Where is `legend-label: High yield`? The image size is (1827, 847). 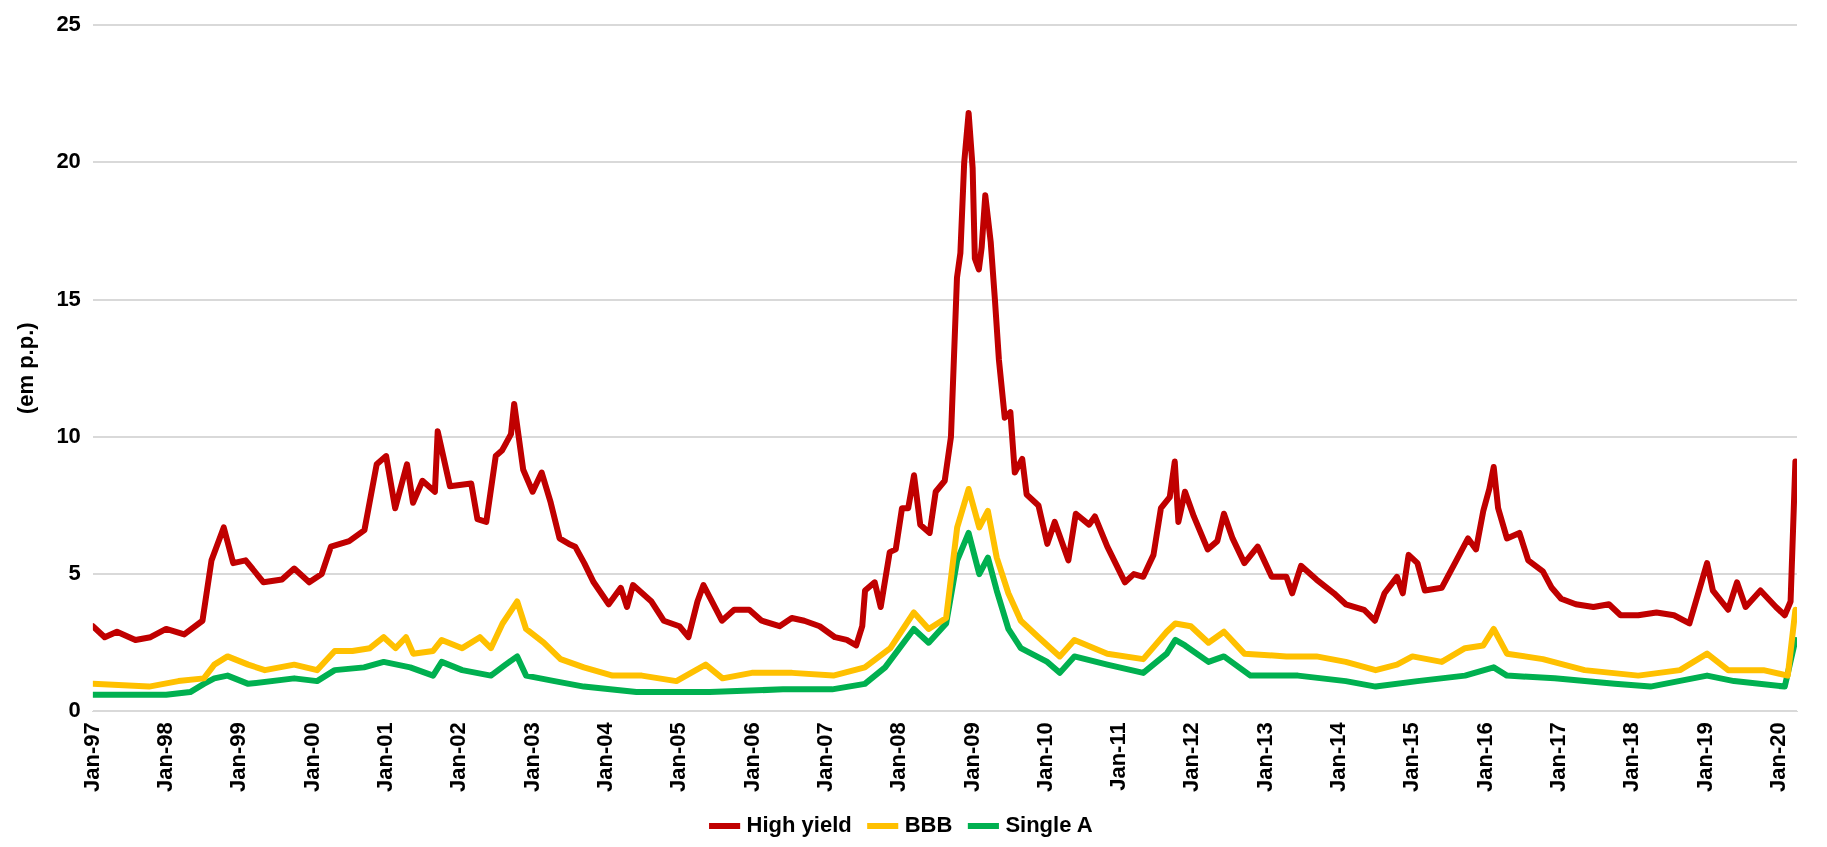 legend-label: High yield is located at coordinates (799, 825).